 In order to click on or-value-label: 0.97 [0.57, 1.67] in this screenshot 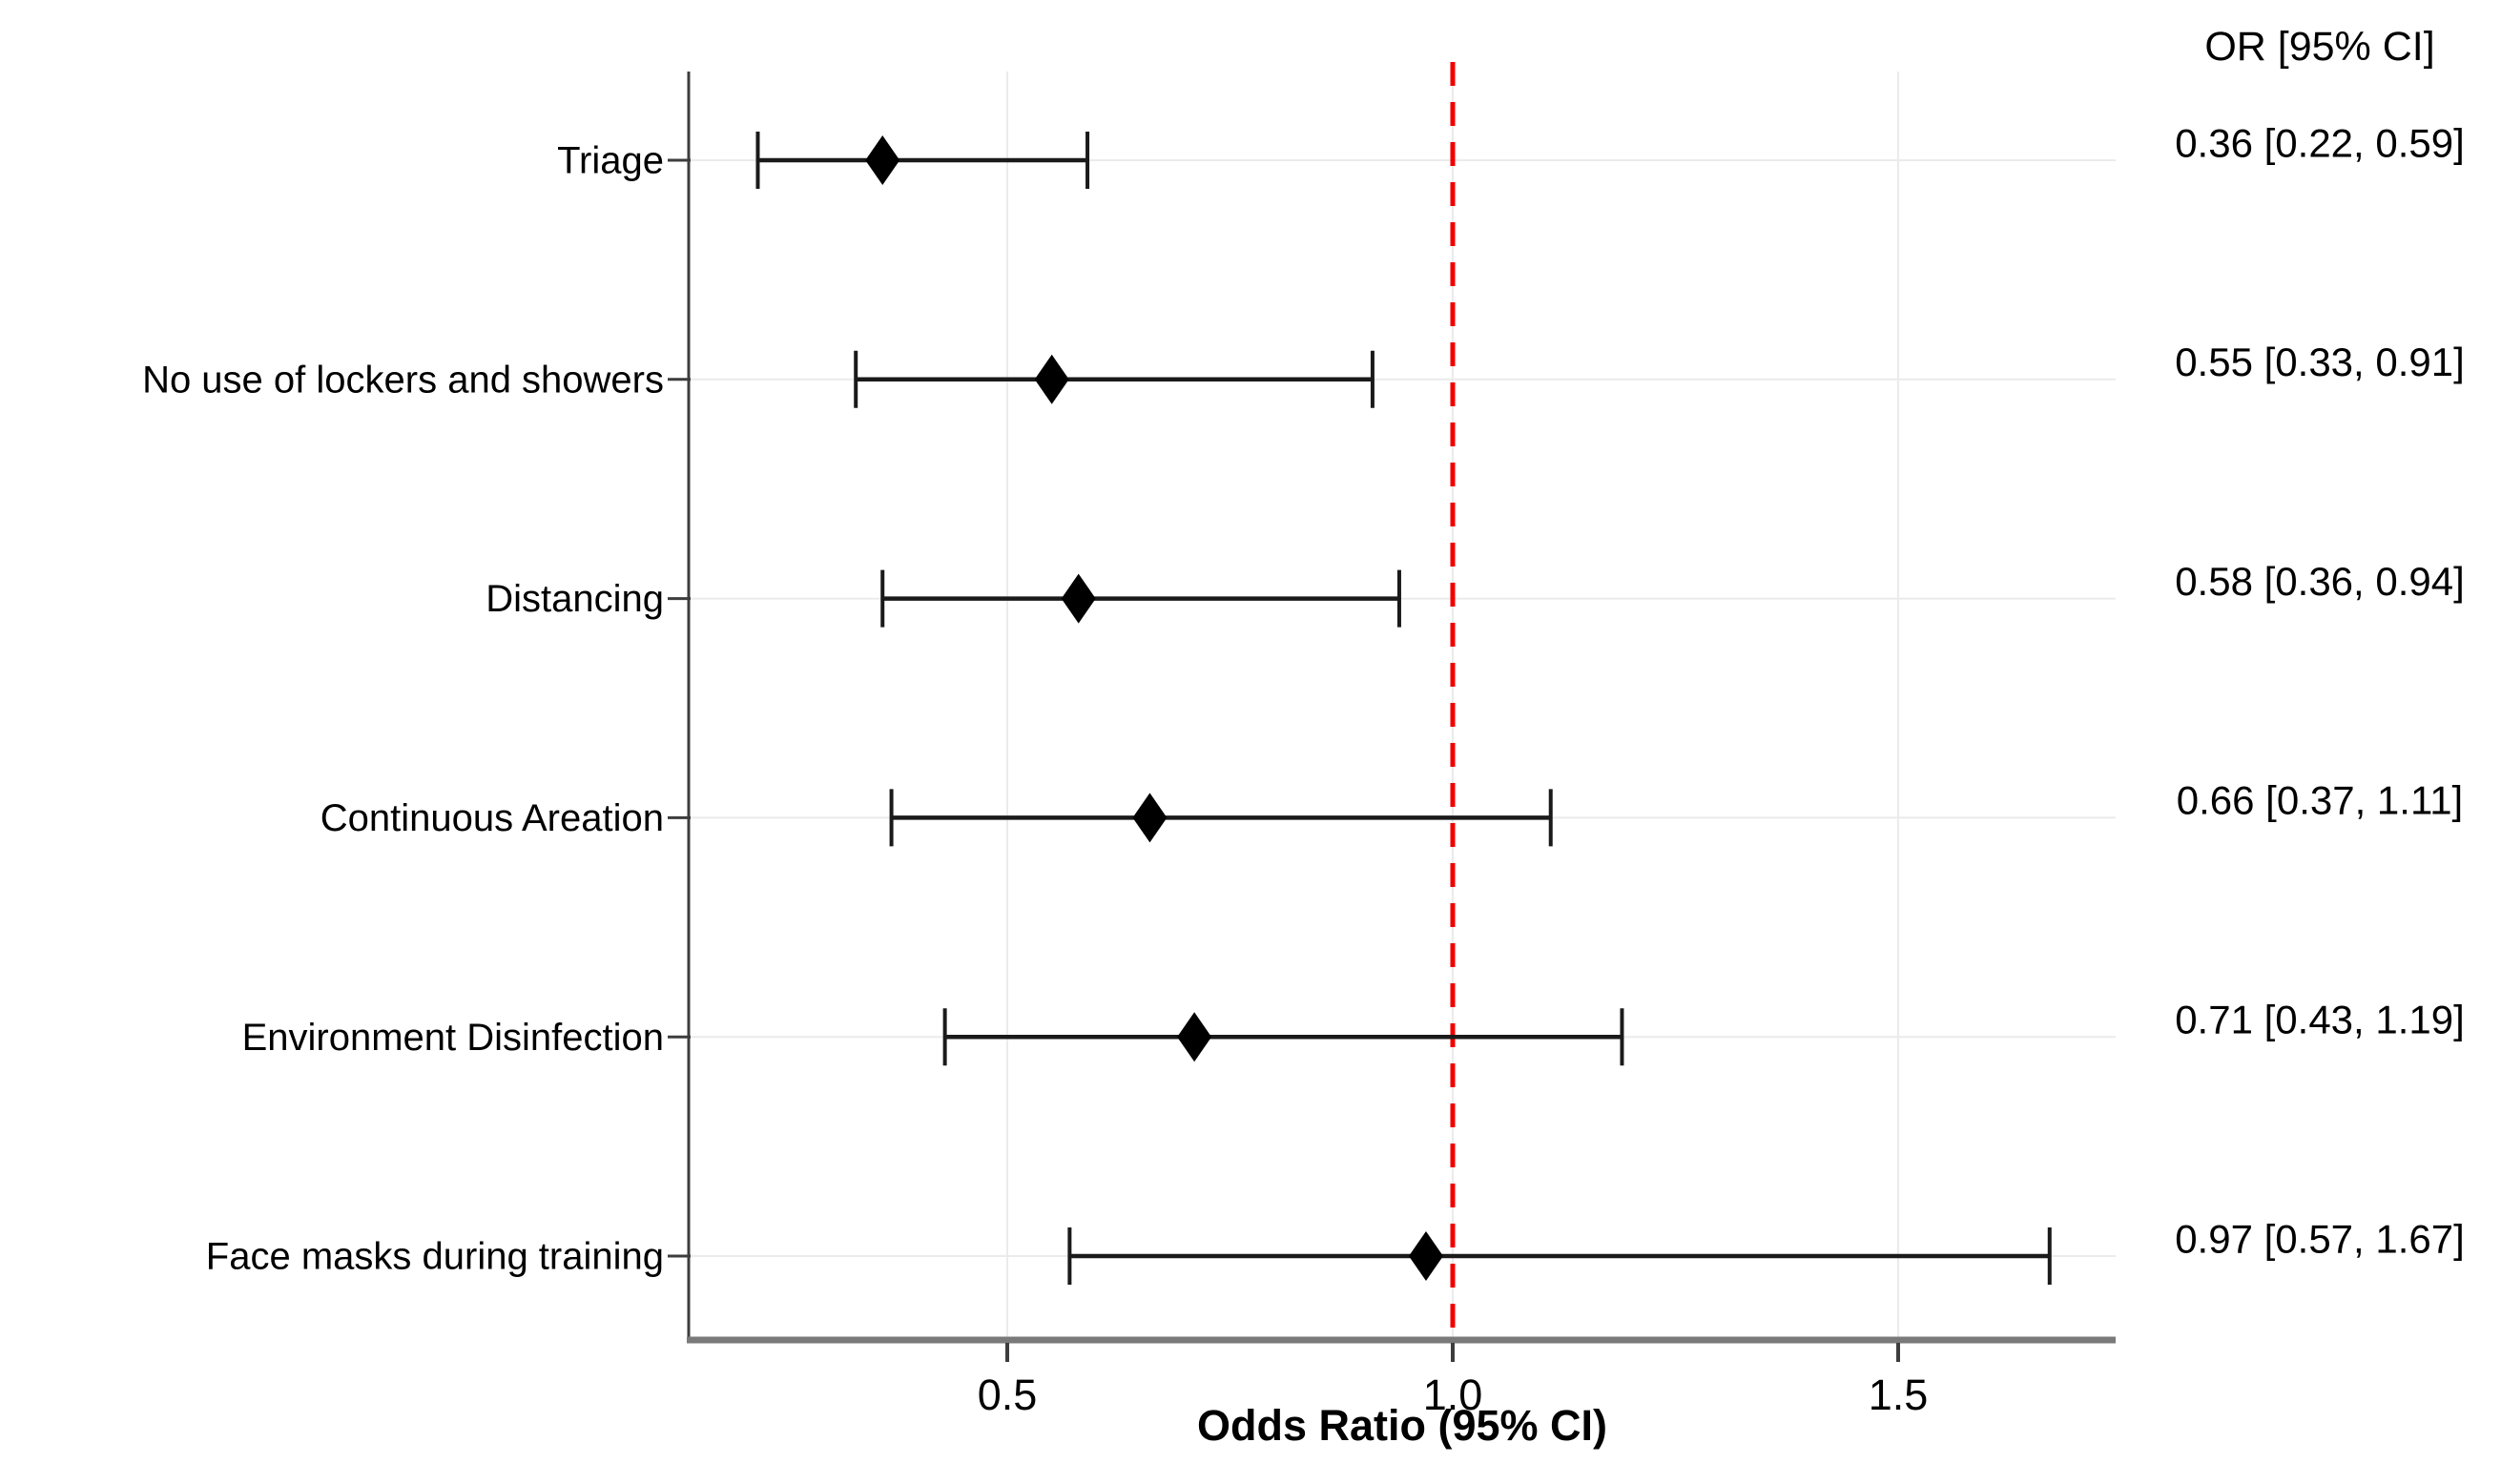, I will do `click(2320, 1238)`.